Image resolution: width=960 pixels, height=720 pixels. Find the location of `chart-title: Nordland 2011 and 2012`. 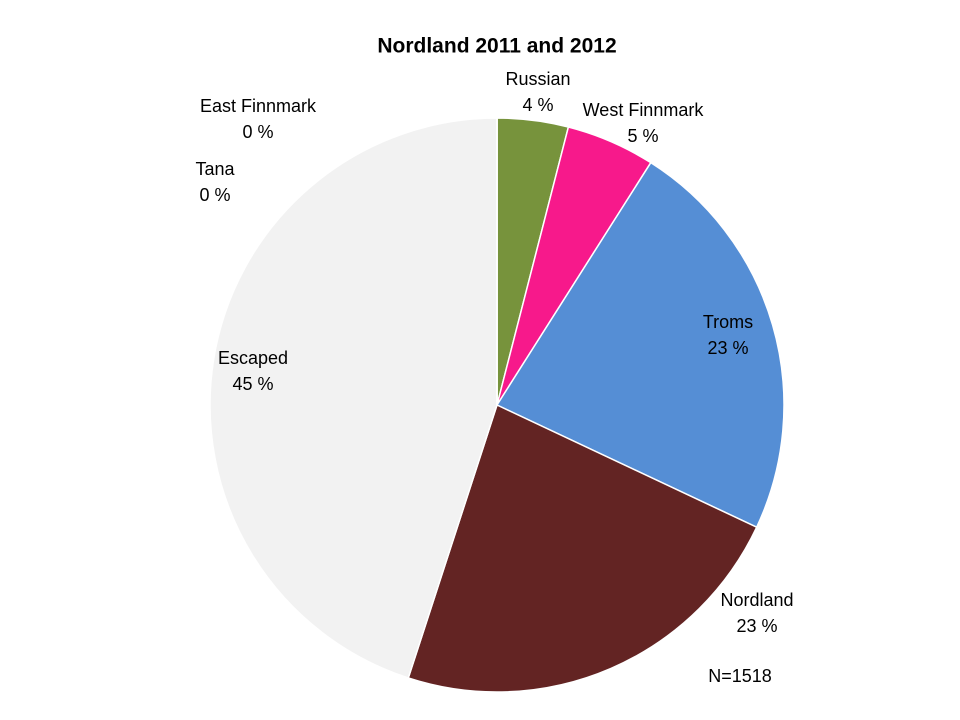

chart-title: Nordland 2011 and 2012 is located at coordinates (496, 46).